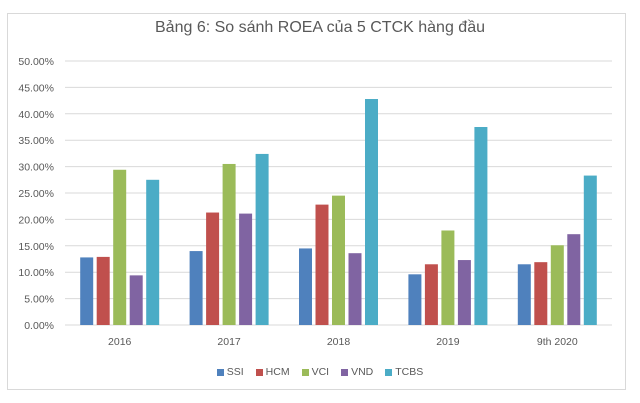 The image size is (640, 403). I want to click on legend-item-tcbs: TCBS, so click(404, 372).